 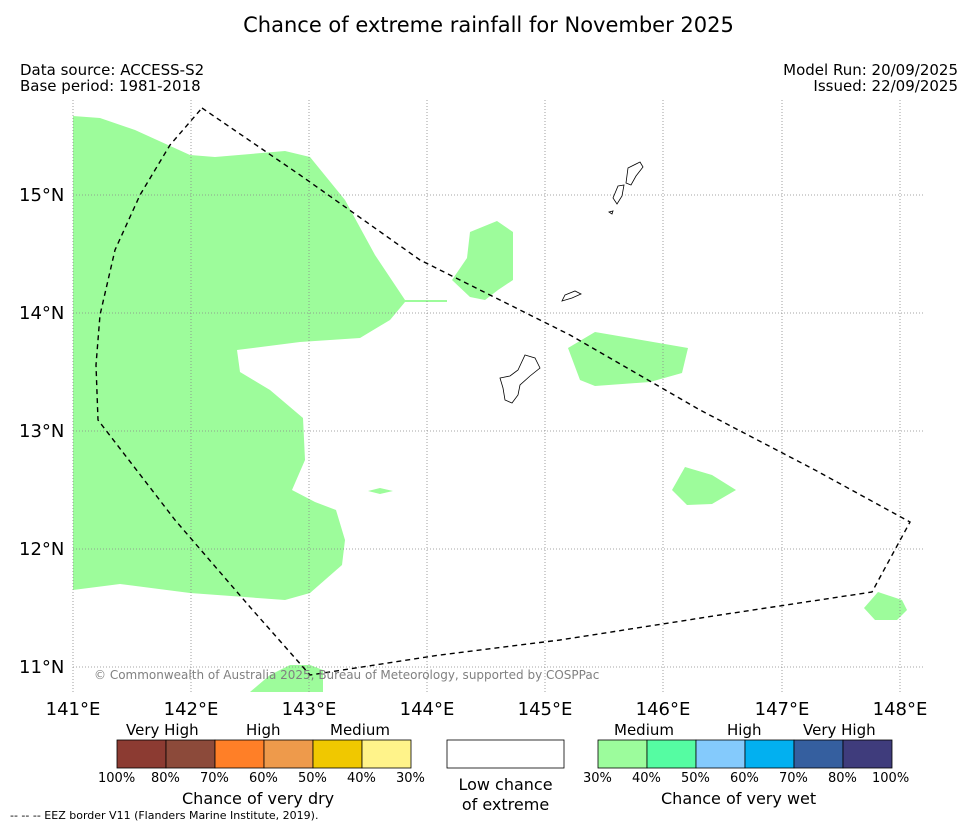 What do you see at coordinates (695, 778) in the screenshot?
I see `wet-percent-label: 50%` at bounding box center [695, 778].